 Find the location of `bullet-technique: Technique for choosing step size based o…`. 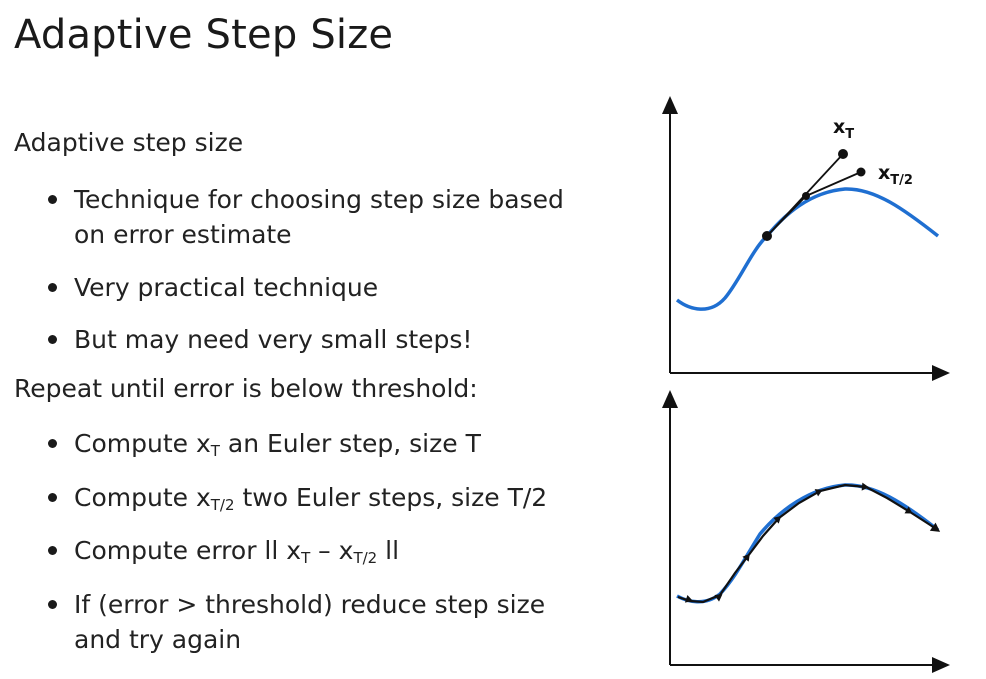

bullet-technique: Technique for choosing step size based o… is located at coordinates (318, 217).